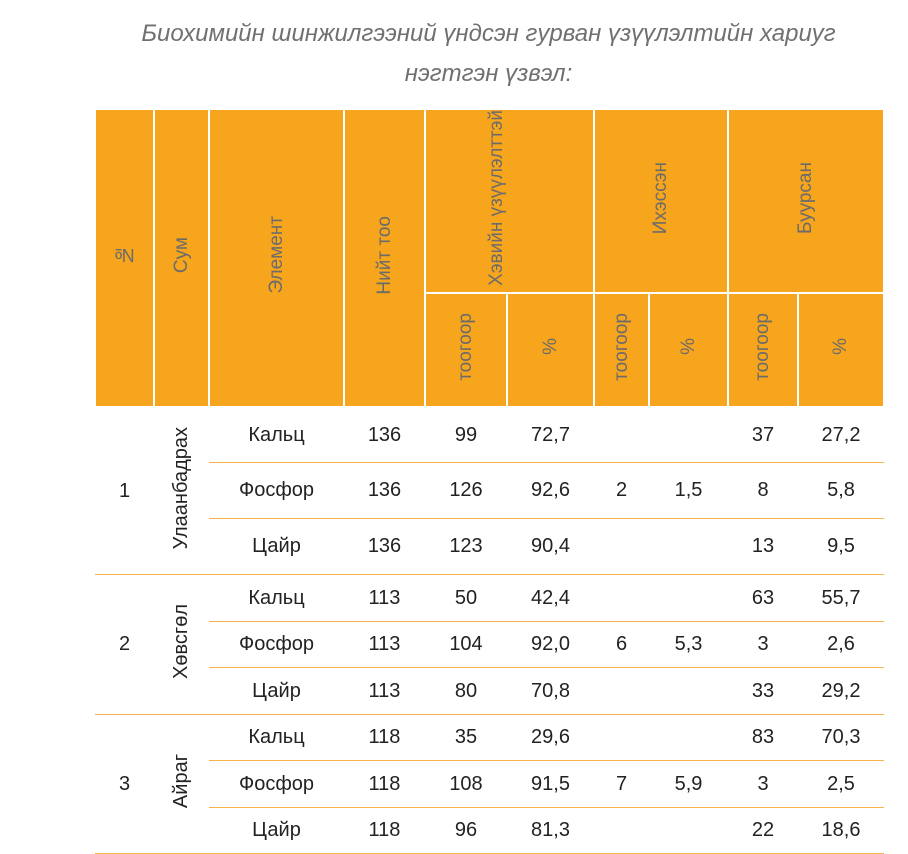  I want to click on table-cell: 126, so click(466, 491).